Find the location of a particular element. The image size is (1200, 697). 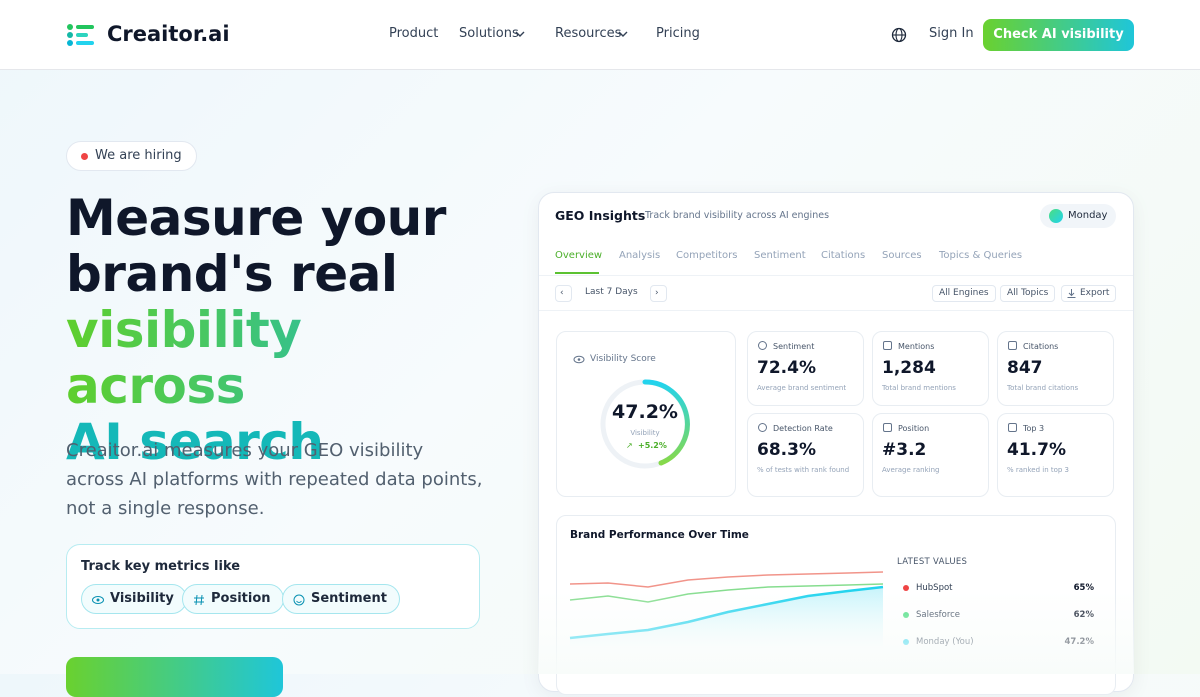

logo-icon is located at coordinates (80, 35).